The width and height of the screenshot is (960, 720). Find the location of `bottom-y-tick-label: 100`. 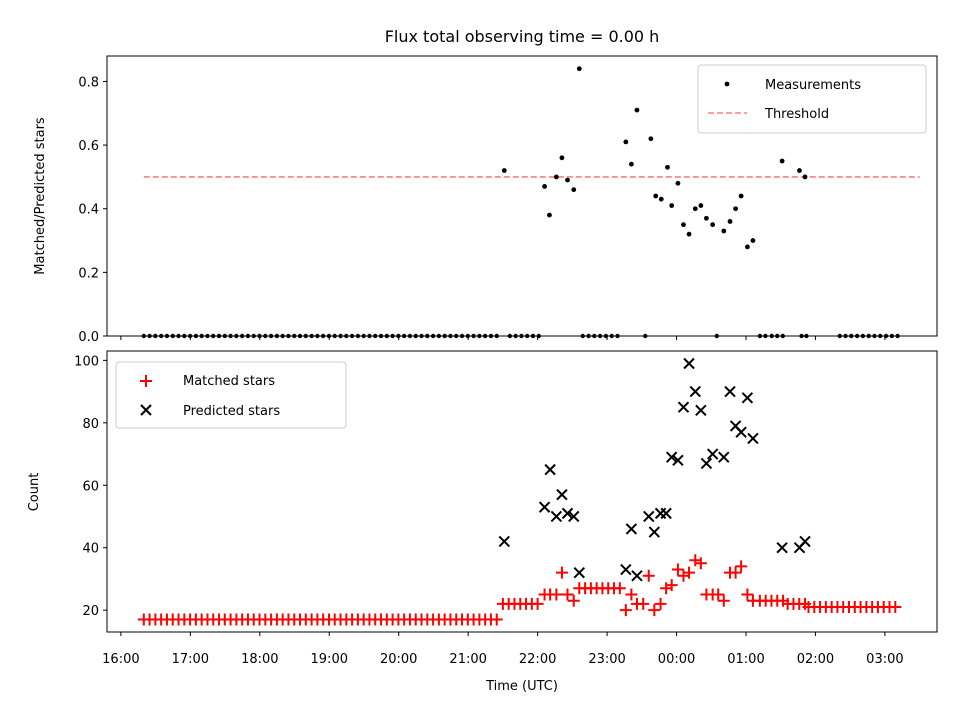

bottom-y-tick-label: 100 is located at coordinates (86, 361).